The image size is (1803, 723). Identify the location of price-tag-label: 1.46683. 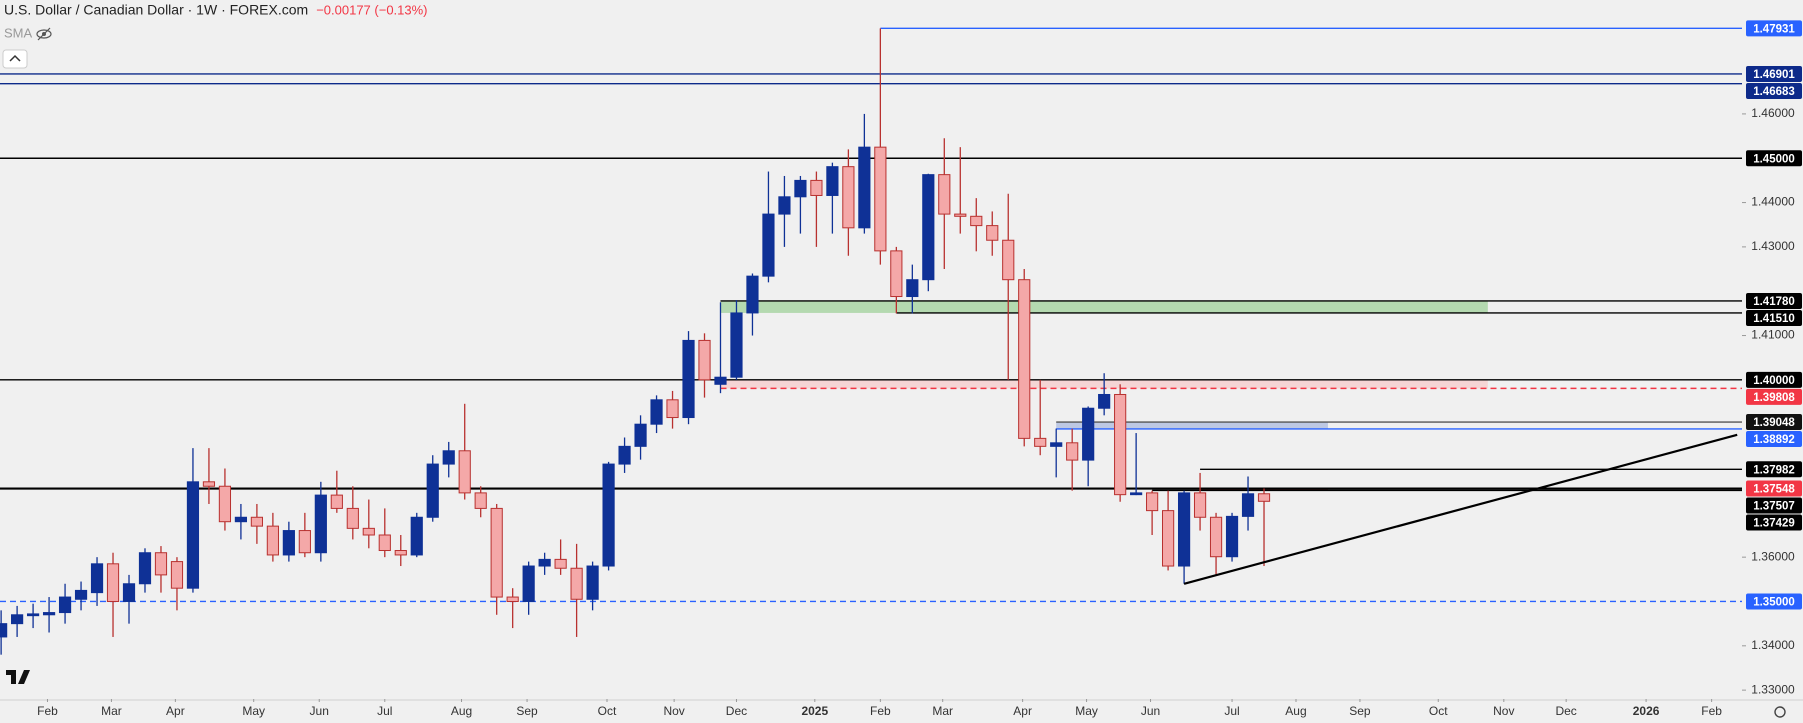
(1774, 92).